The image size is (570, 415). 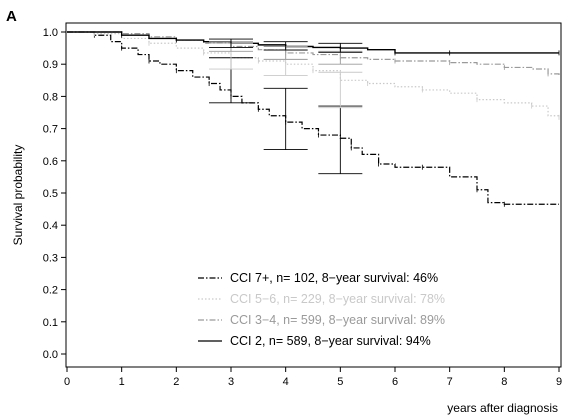 I want to click on x-tick-label-3: 3, so click(x=231, y=382).